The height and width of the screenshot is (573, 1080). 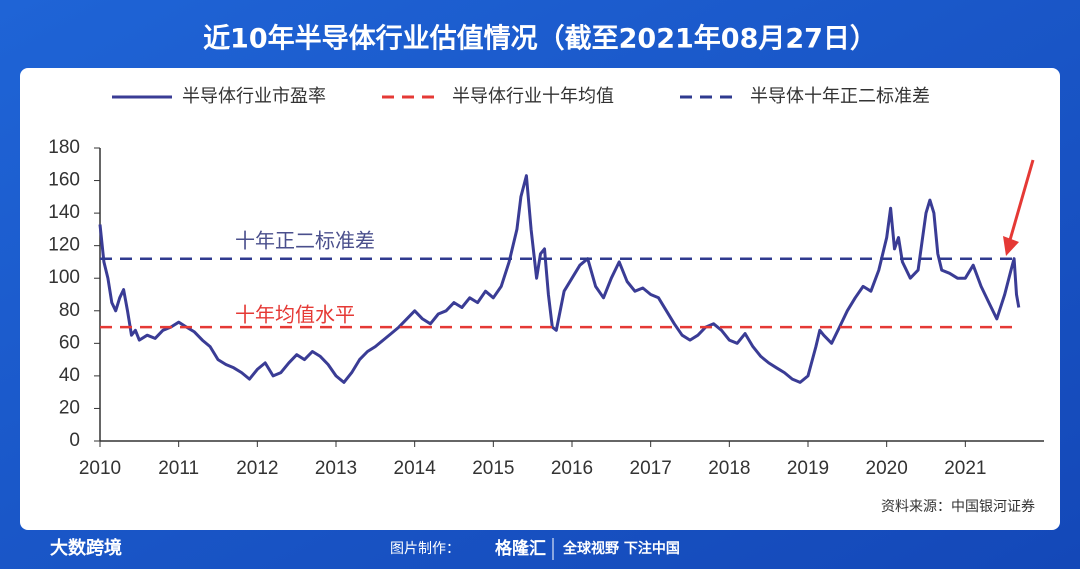 I want to click on y-tick-label: 80, so click(x=69, y=310).